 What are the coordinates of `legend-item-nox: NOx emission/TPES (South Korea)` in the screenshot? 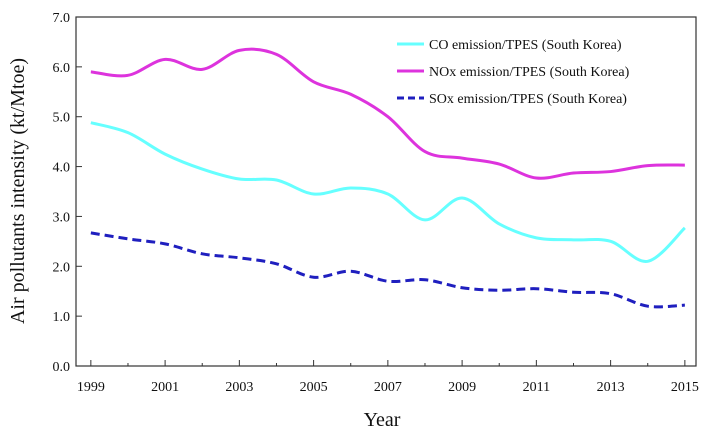 It's located at (513, 72).